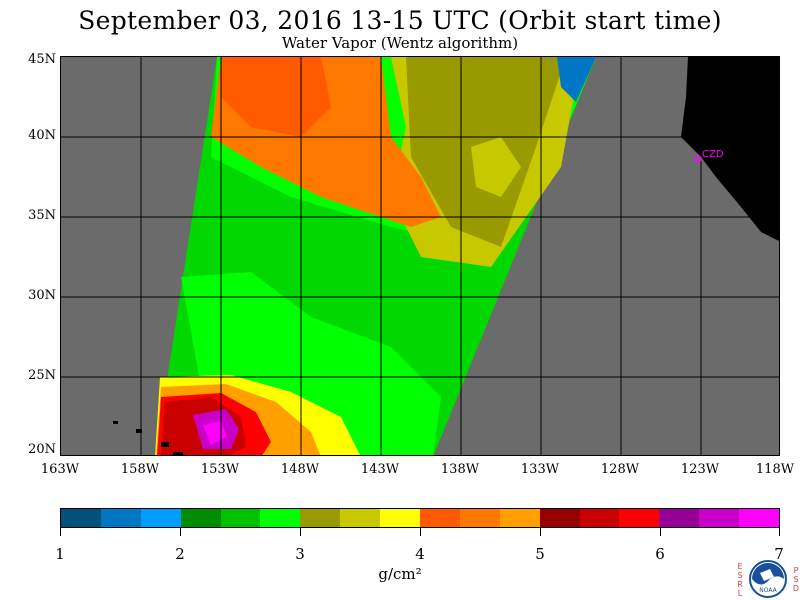 The width and height of the screenshot is (800, 600). I want to click on lon-label: 163W, so click(60, 469).